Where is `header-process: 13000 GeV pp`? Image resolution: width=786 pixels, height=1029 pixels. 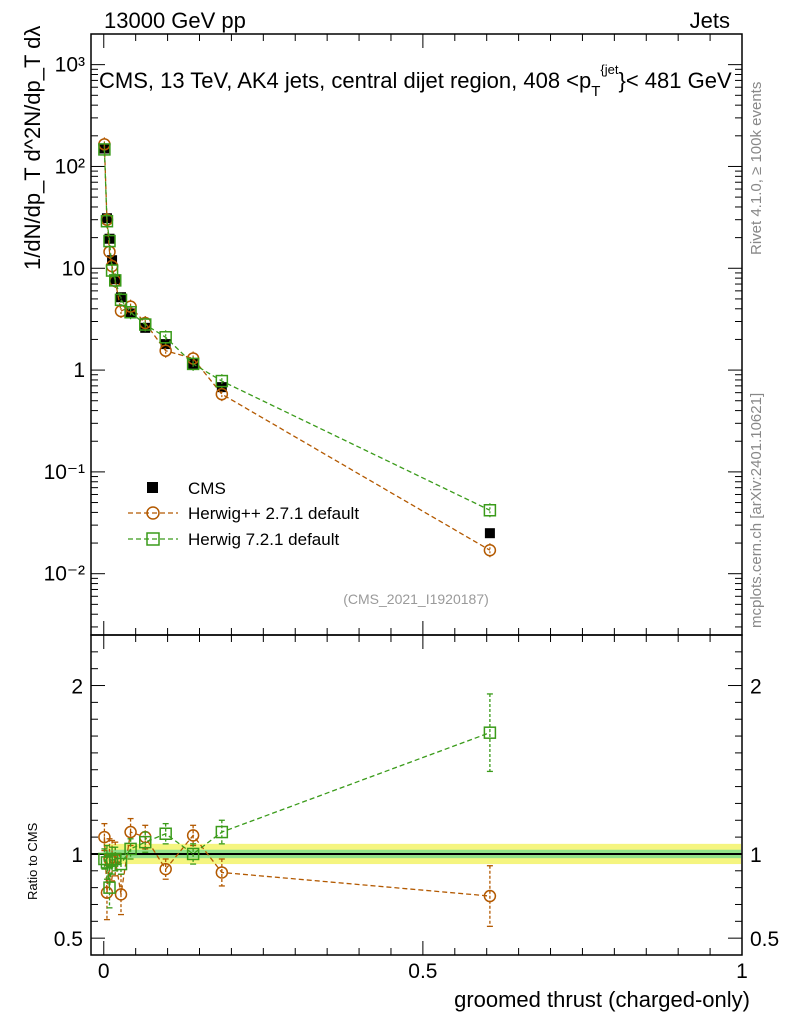
header-process: 13000 GeV pp is located at coordinates (175, 20).